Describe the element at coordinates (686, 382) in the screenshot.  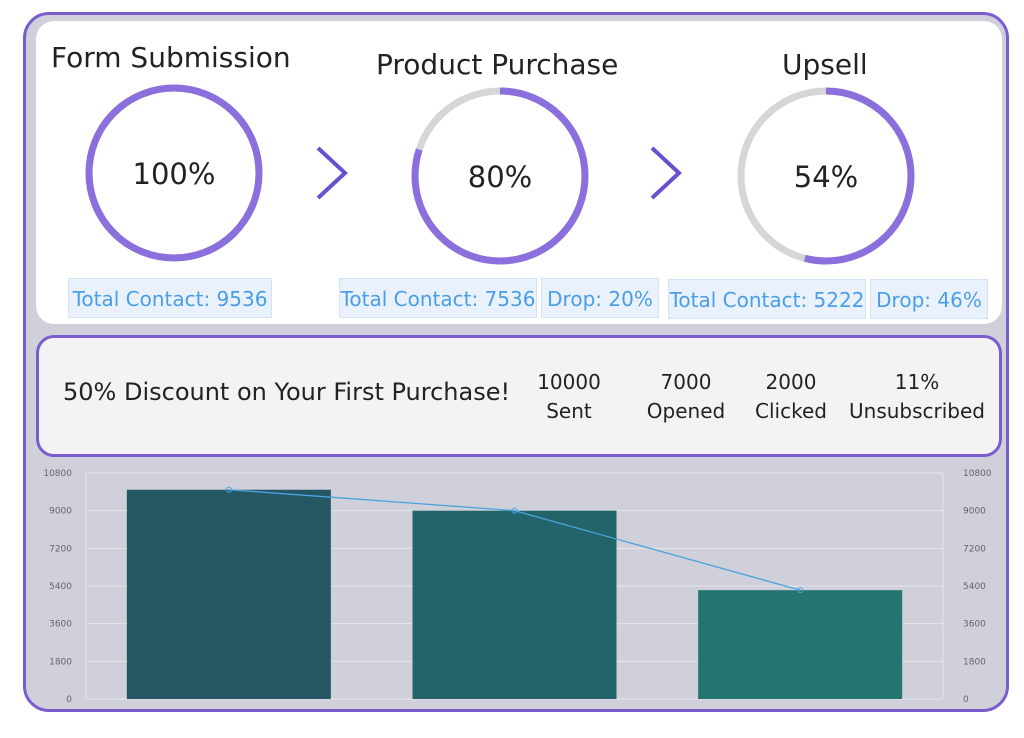
I see `stat-value: 7000` at that location.